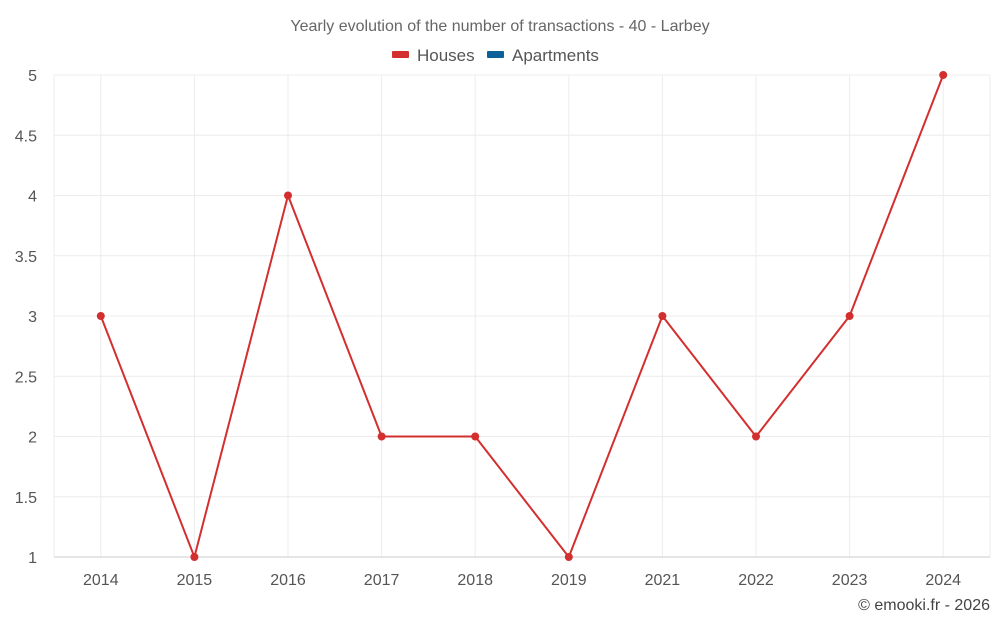 The image size is (1000, 625). What do you see at coordinates (943, 580) in the screenshot?
I see `x-tick-label: 2024` at bounding box center [943, 580].